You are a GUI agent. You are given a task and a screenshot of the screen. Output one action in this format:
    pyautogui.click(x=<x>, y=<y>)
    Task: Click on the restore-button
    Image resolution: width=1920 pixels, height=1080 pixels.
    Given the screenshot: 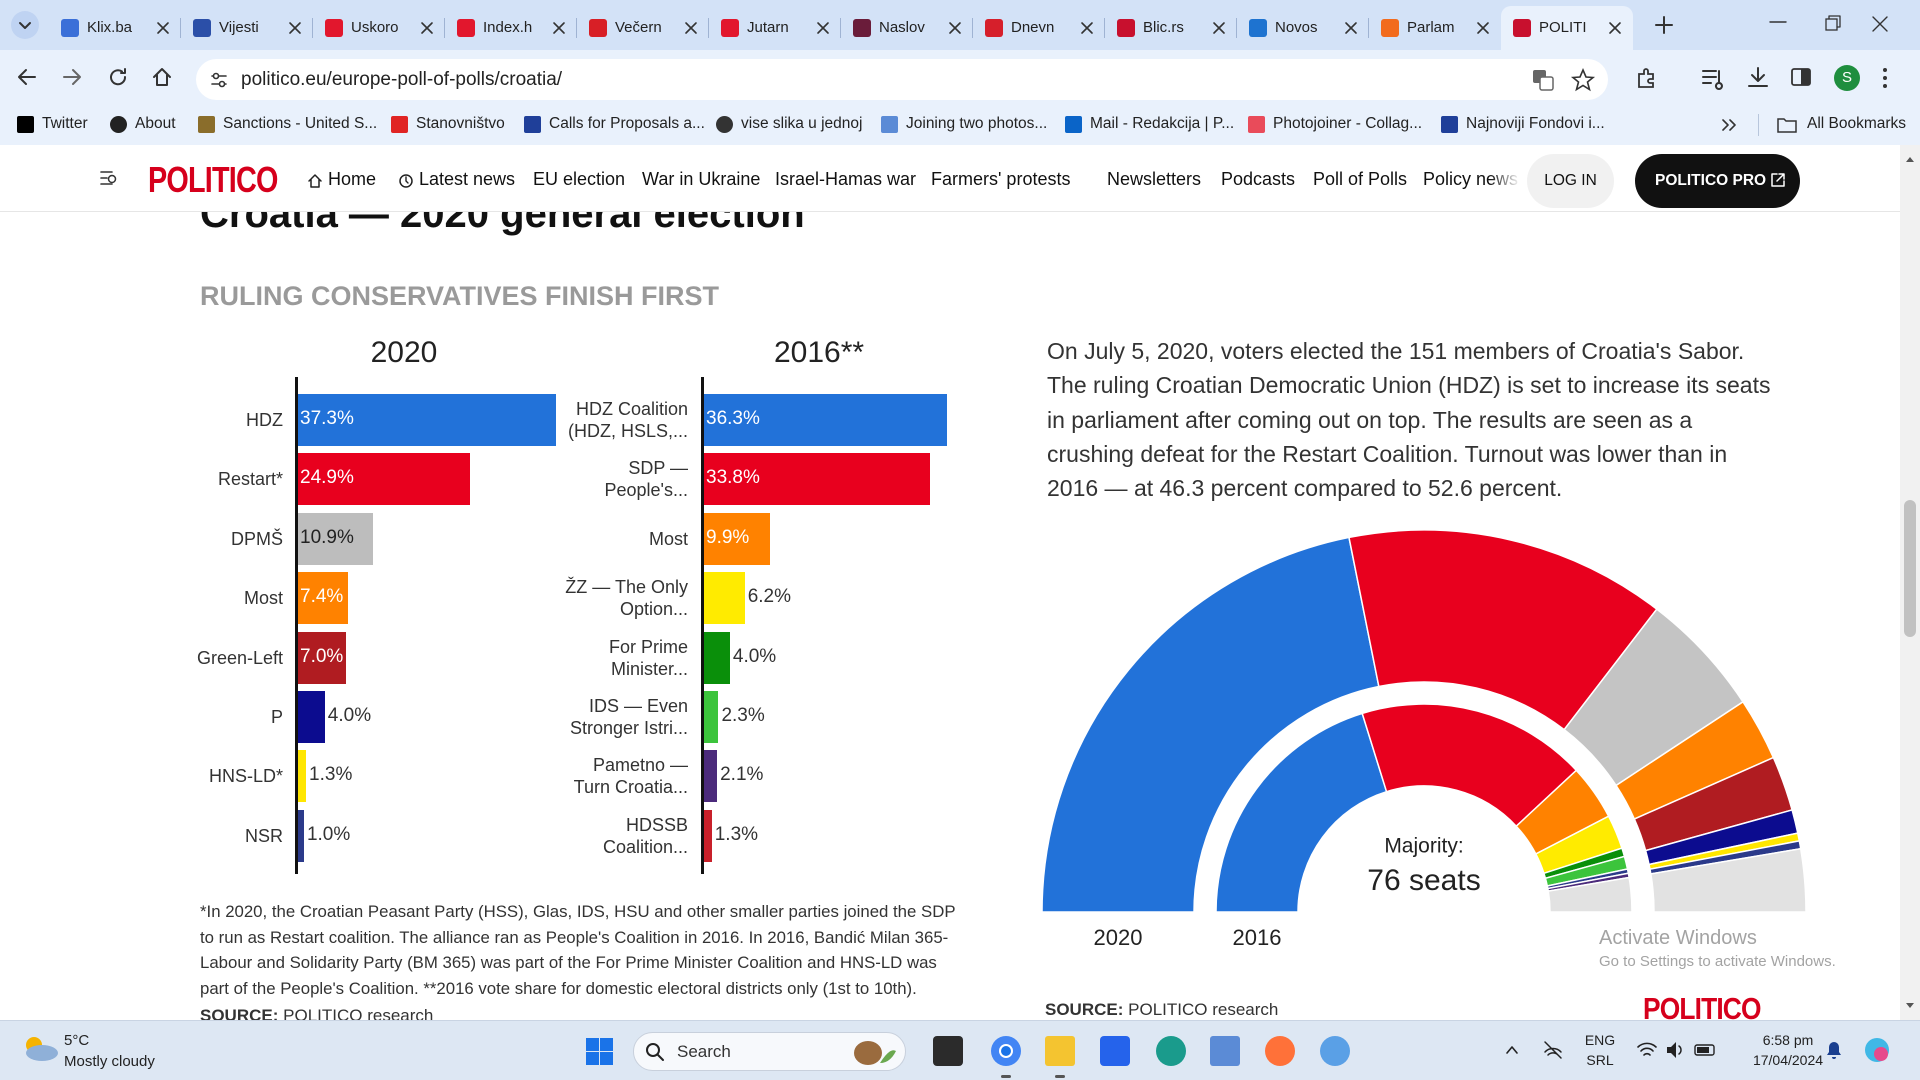 What is the action you would take?
    pyautogui.click(x=1833, y=23)
    